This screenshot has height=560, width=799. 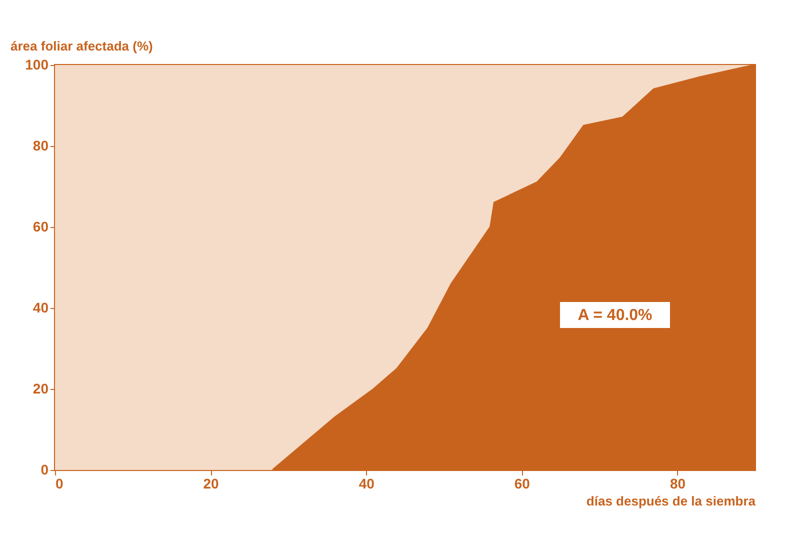 I want to click on y-tick-label: 20, so click(x=40, y=388).